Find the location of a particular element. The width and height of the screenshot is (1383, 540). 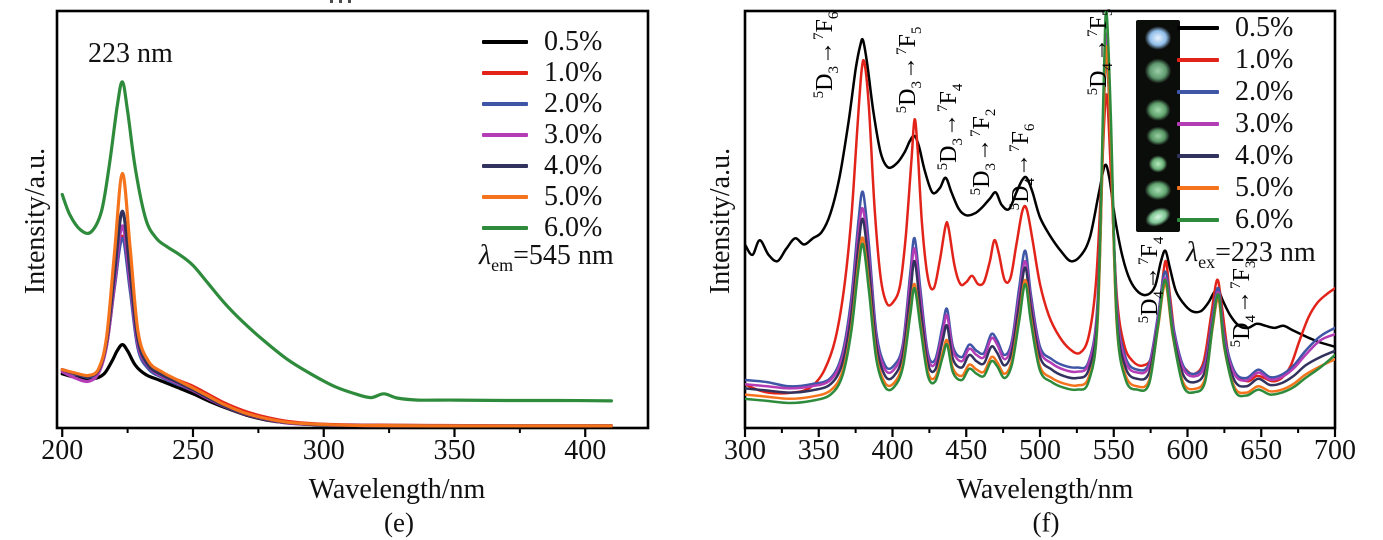

x-tick-label: 600 is located at coordinates (1188, 450).